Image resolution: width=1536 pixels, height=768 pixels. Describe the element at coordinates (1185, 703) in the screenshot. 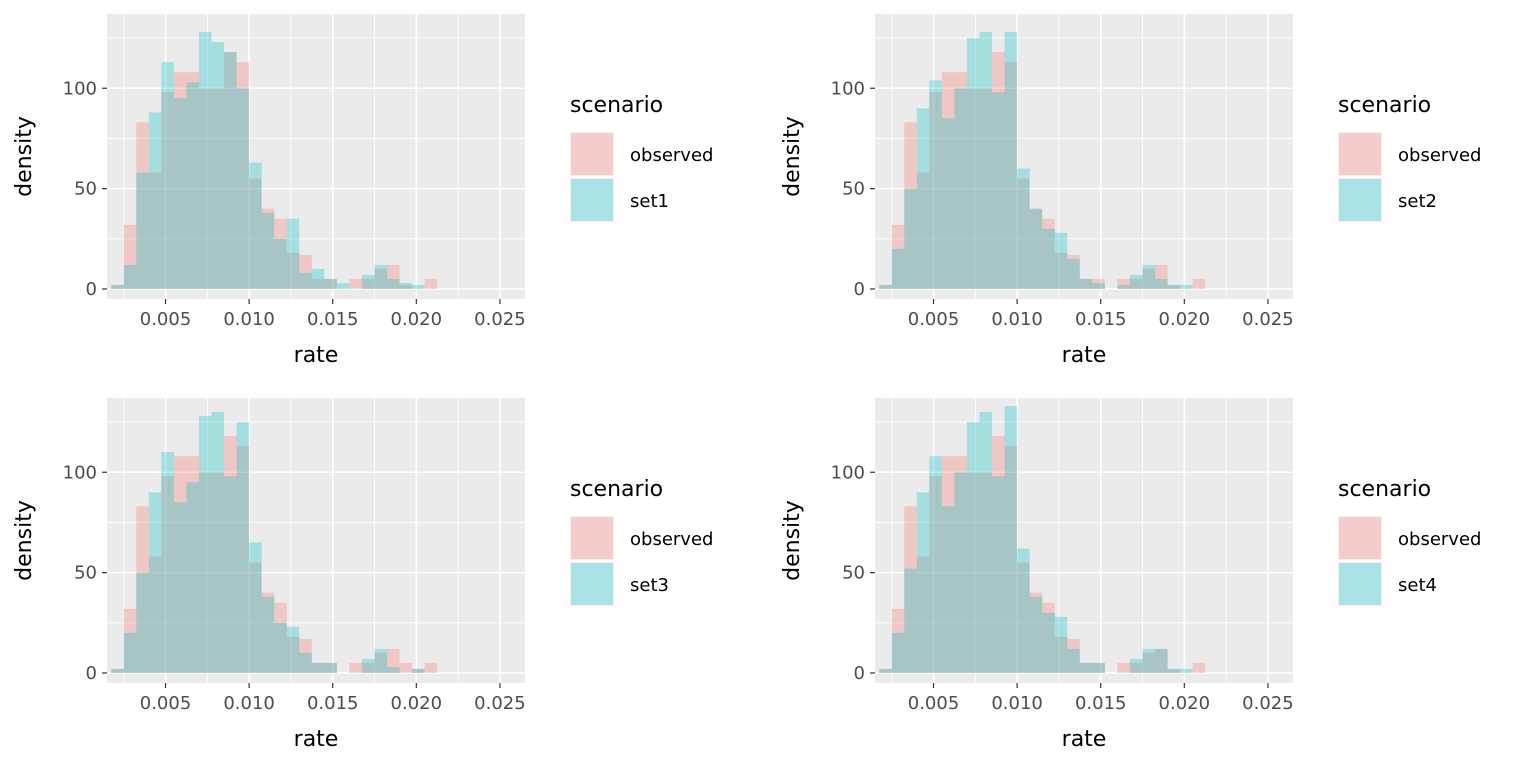

I see `x-tick-label: 0.020` at that location.